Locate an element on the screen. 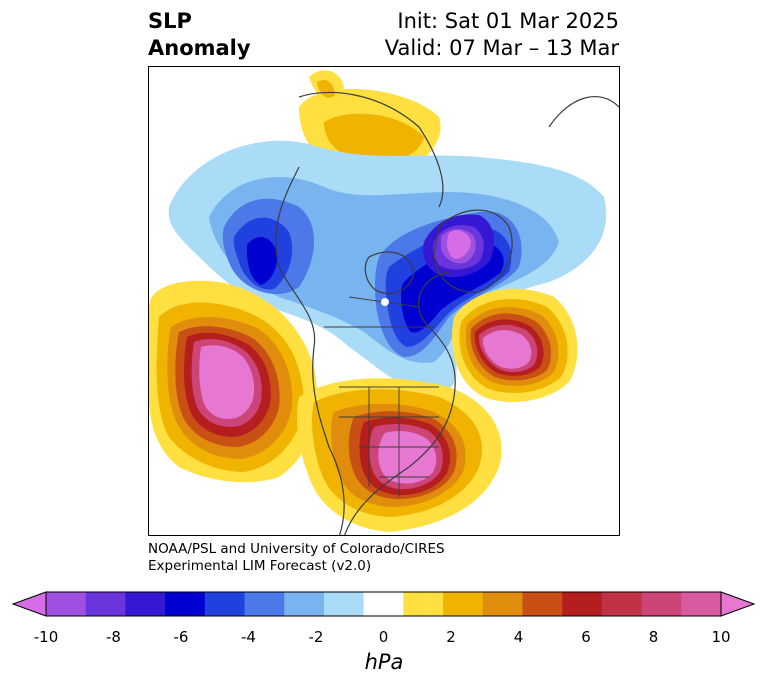  colorbar-tick-label: -2 is located at coordinates (316, 637).